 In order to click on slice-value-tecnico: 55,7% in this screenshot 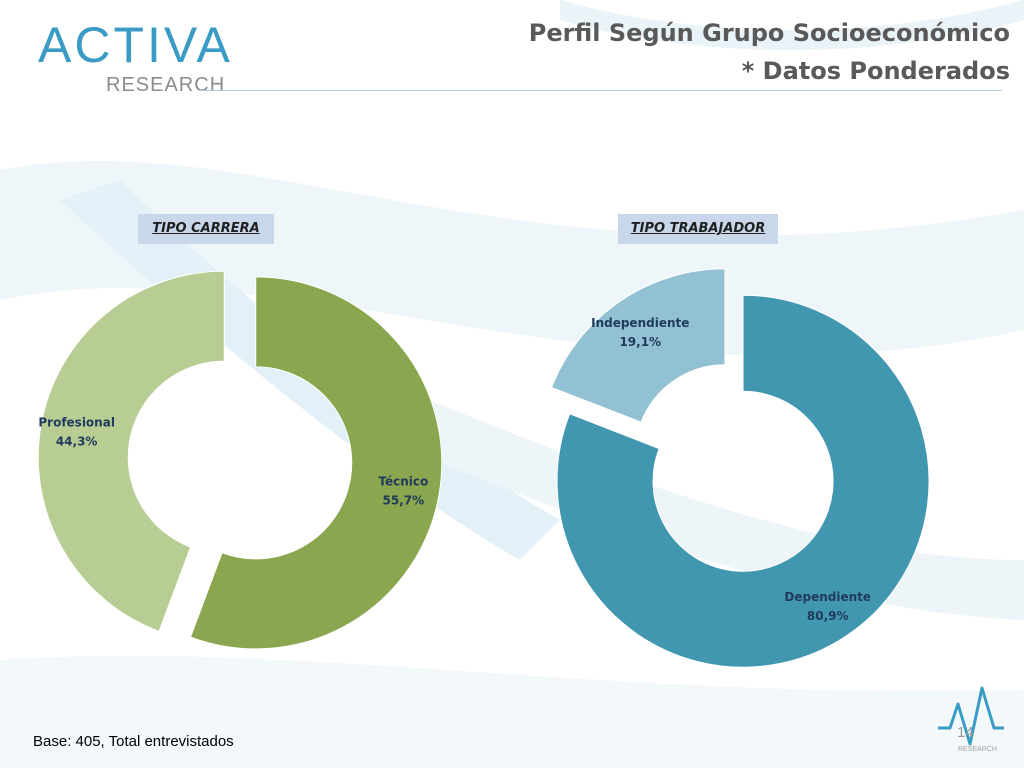, I will do `click(404, 501)`.